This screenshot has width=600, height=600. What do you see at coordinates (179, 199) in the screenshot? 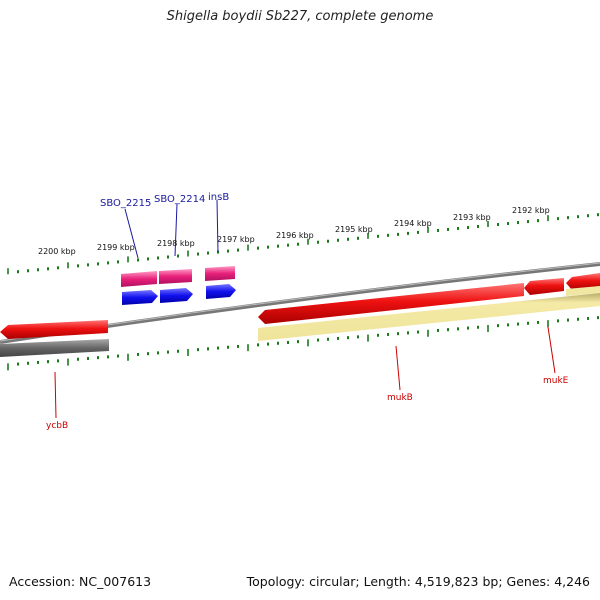
I see `gene-label-sbo2214: SBO_2214` at bounding box center [179, 199].